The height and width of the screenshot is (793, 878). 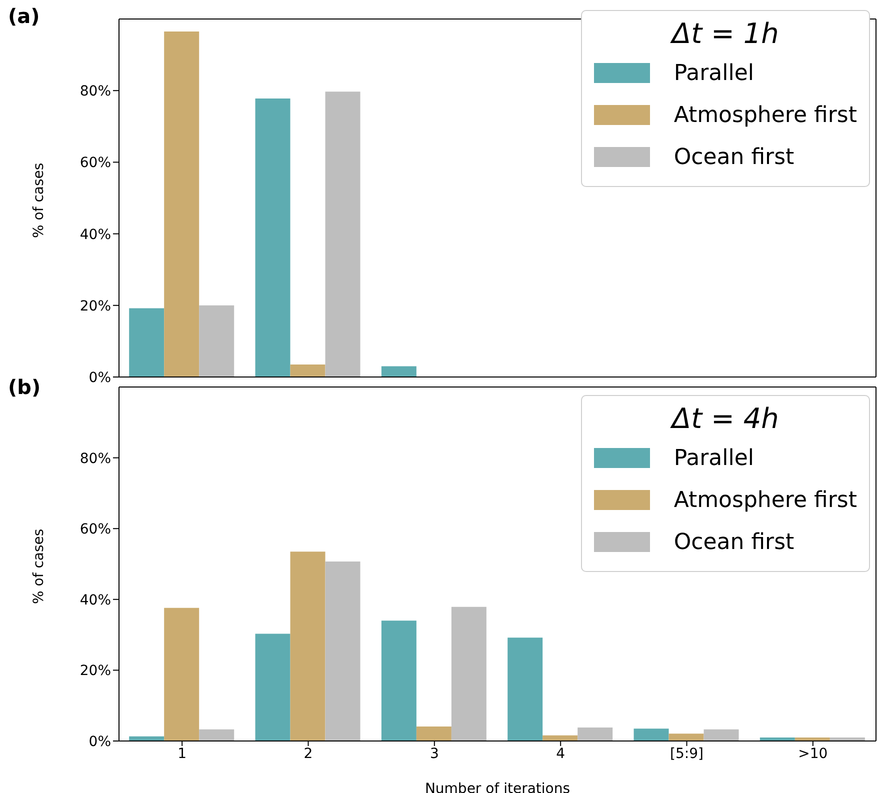 I want to click on legend-title: Δt = 1h, so click(x=724, y=33).